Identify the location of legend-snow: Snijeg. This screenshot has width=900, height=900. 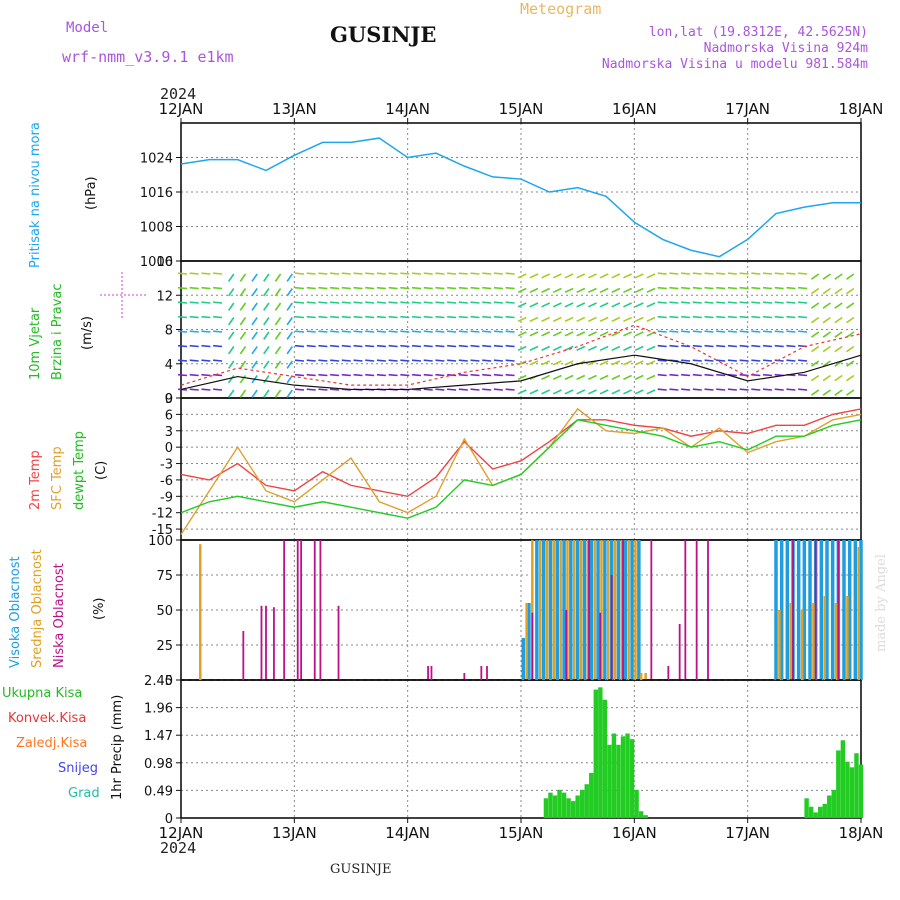
(78, 768).